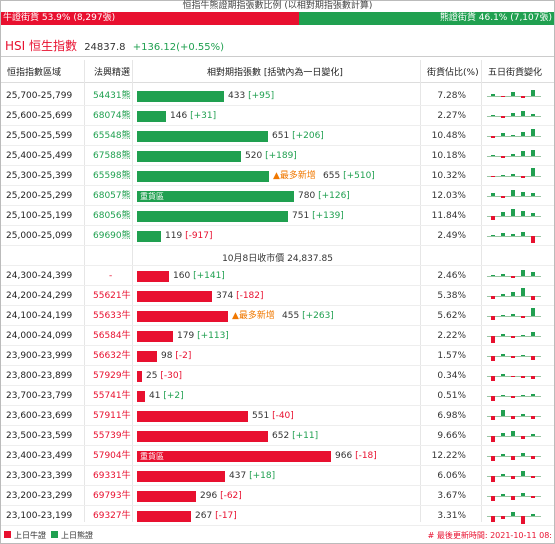 The image size is (555, 544). I want to click on warrant-link: 55633牛, so click(112, 316).